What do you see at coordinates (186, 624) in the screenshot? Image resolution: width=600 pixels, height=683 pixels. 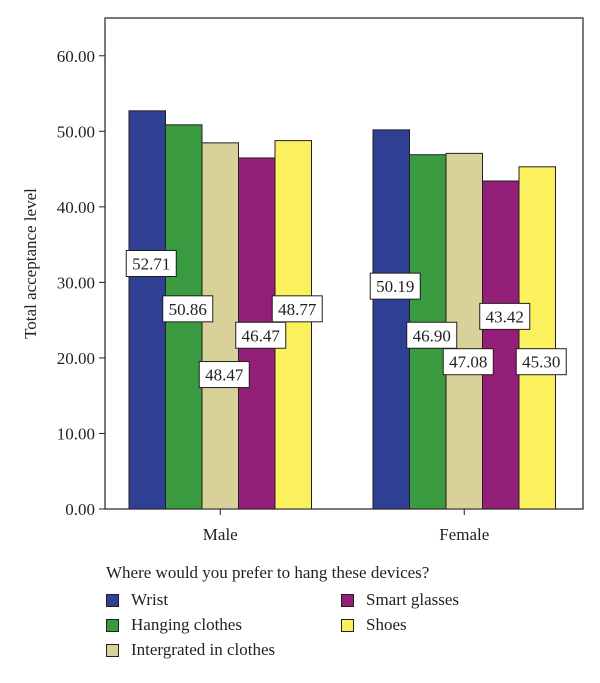 I see `legend-label-hanging-clothes: Hanging clothes` at bounding box center [186, 624].